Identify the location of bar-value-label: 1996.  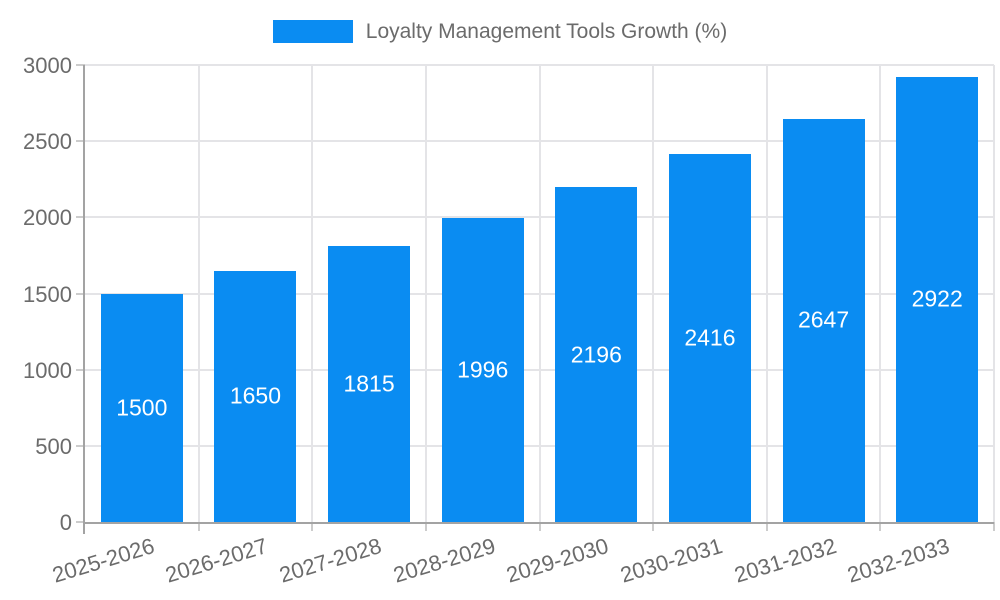
(483, 369).